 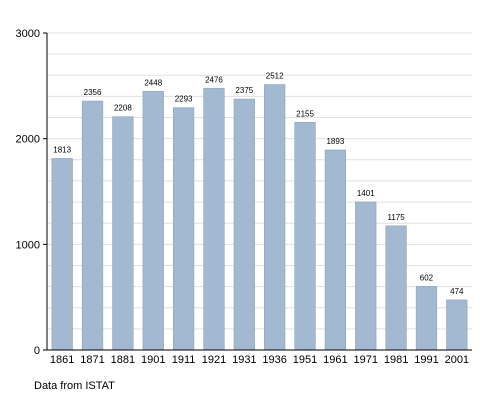 What do you see at coordinates (183, 229) in the screenshot?
I see `bar-1911` at bounding box center [183, 229].